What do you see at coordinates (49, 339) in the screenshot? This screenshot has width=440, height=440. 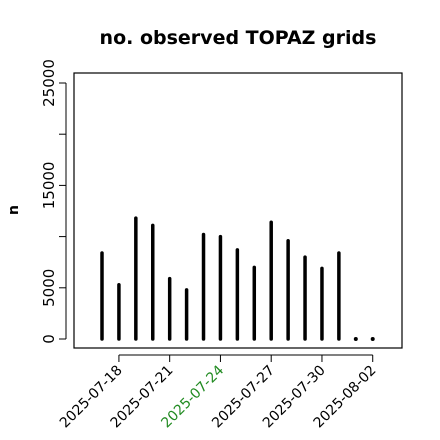 I see `y-tick-label: 0` at bounding box center [49, 339].